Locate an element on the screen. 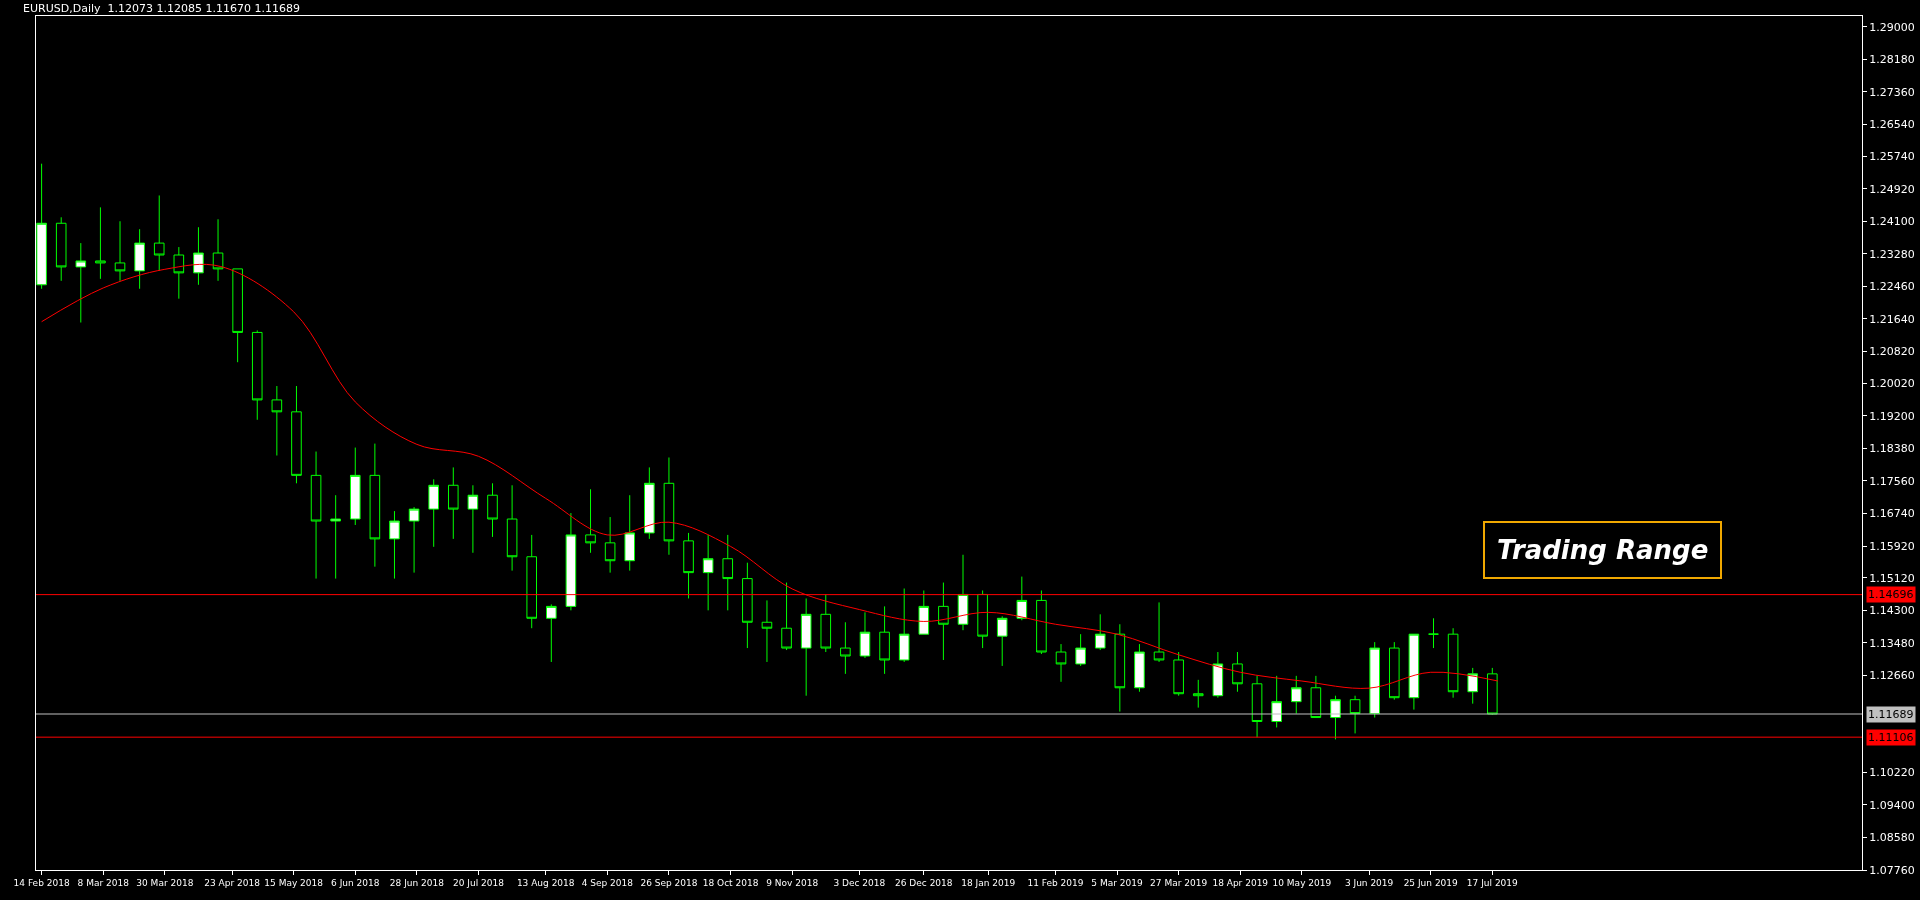 The width and height of the screenshot is (1920, 900). y-tick-label: 1.17560 is located at coordinates (1892, 481).